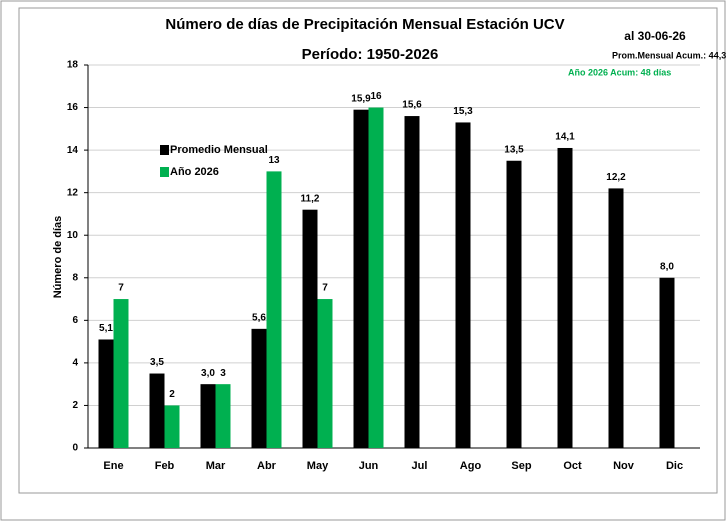 This screenshot has width=727, height=522. Describe the element at coordinates (75, 320) in the screenshot. I see `y-tick-label: 6` at that location.